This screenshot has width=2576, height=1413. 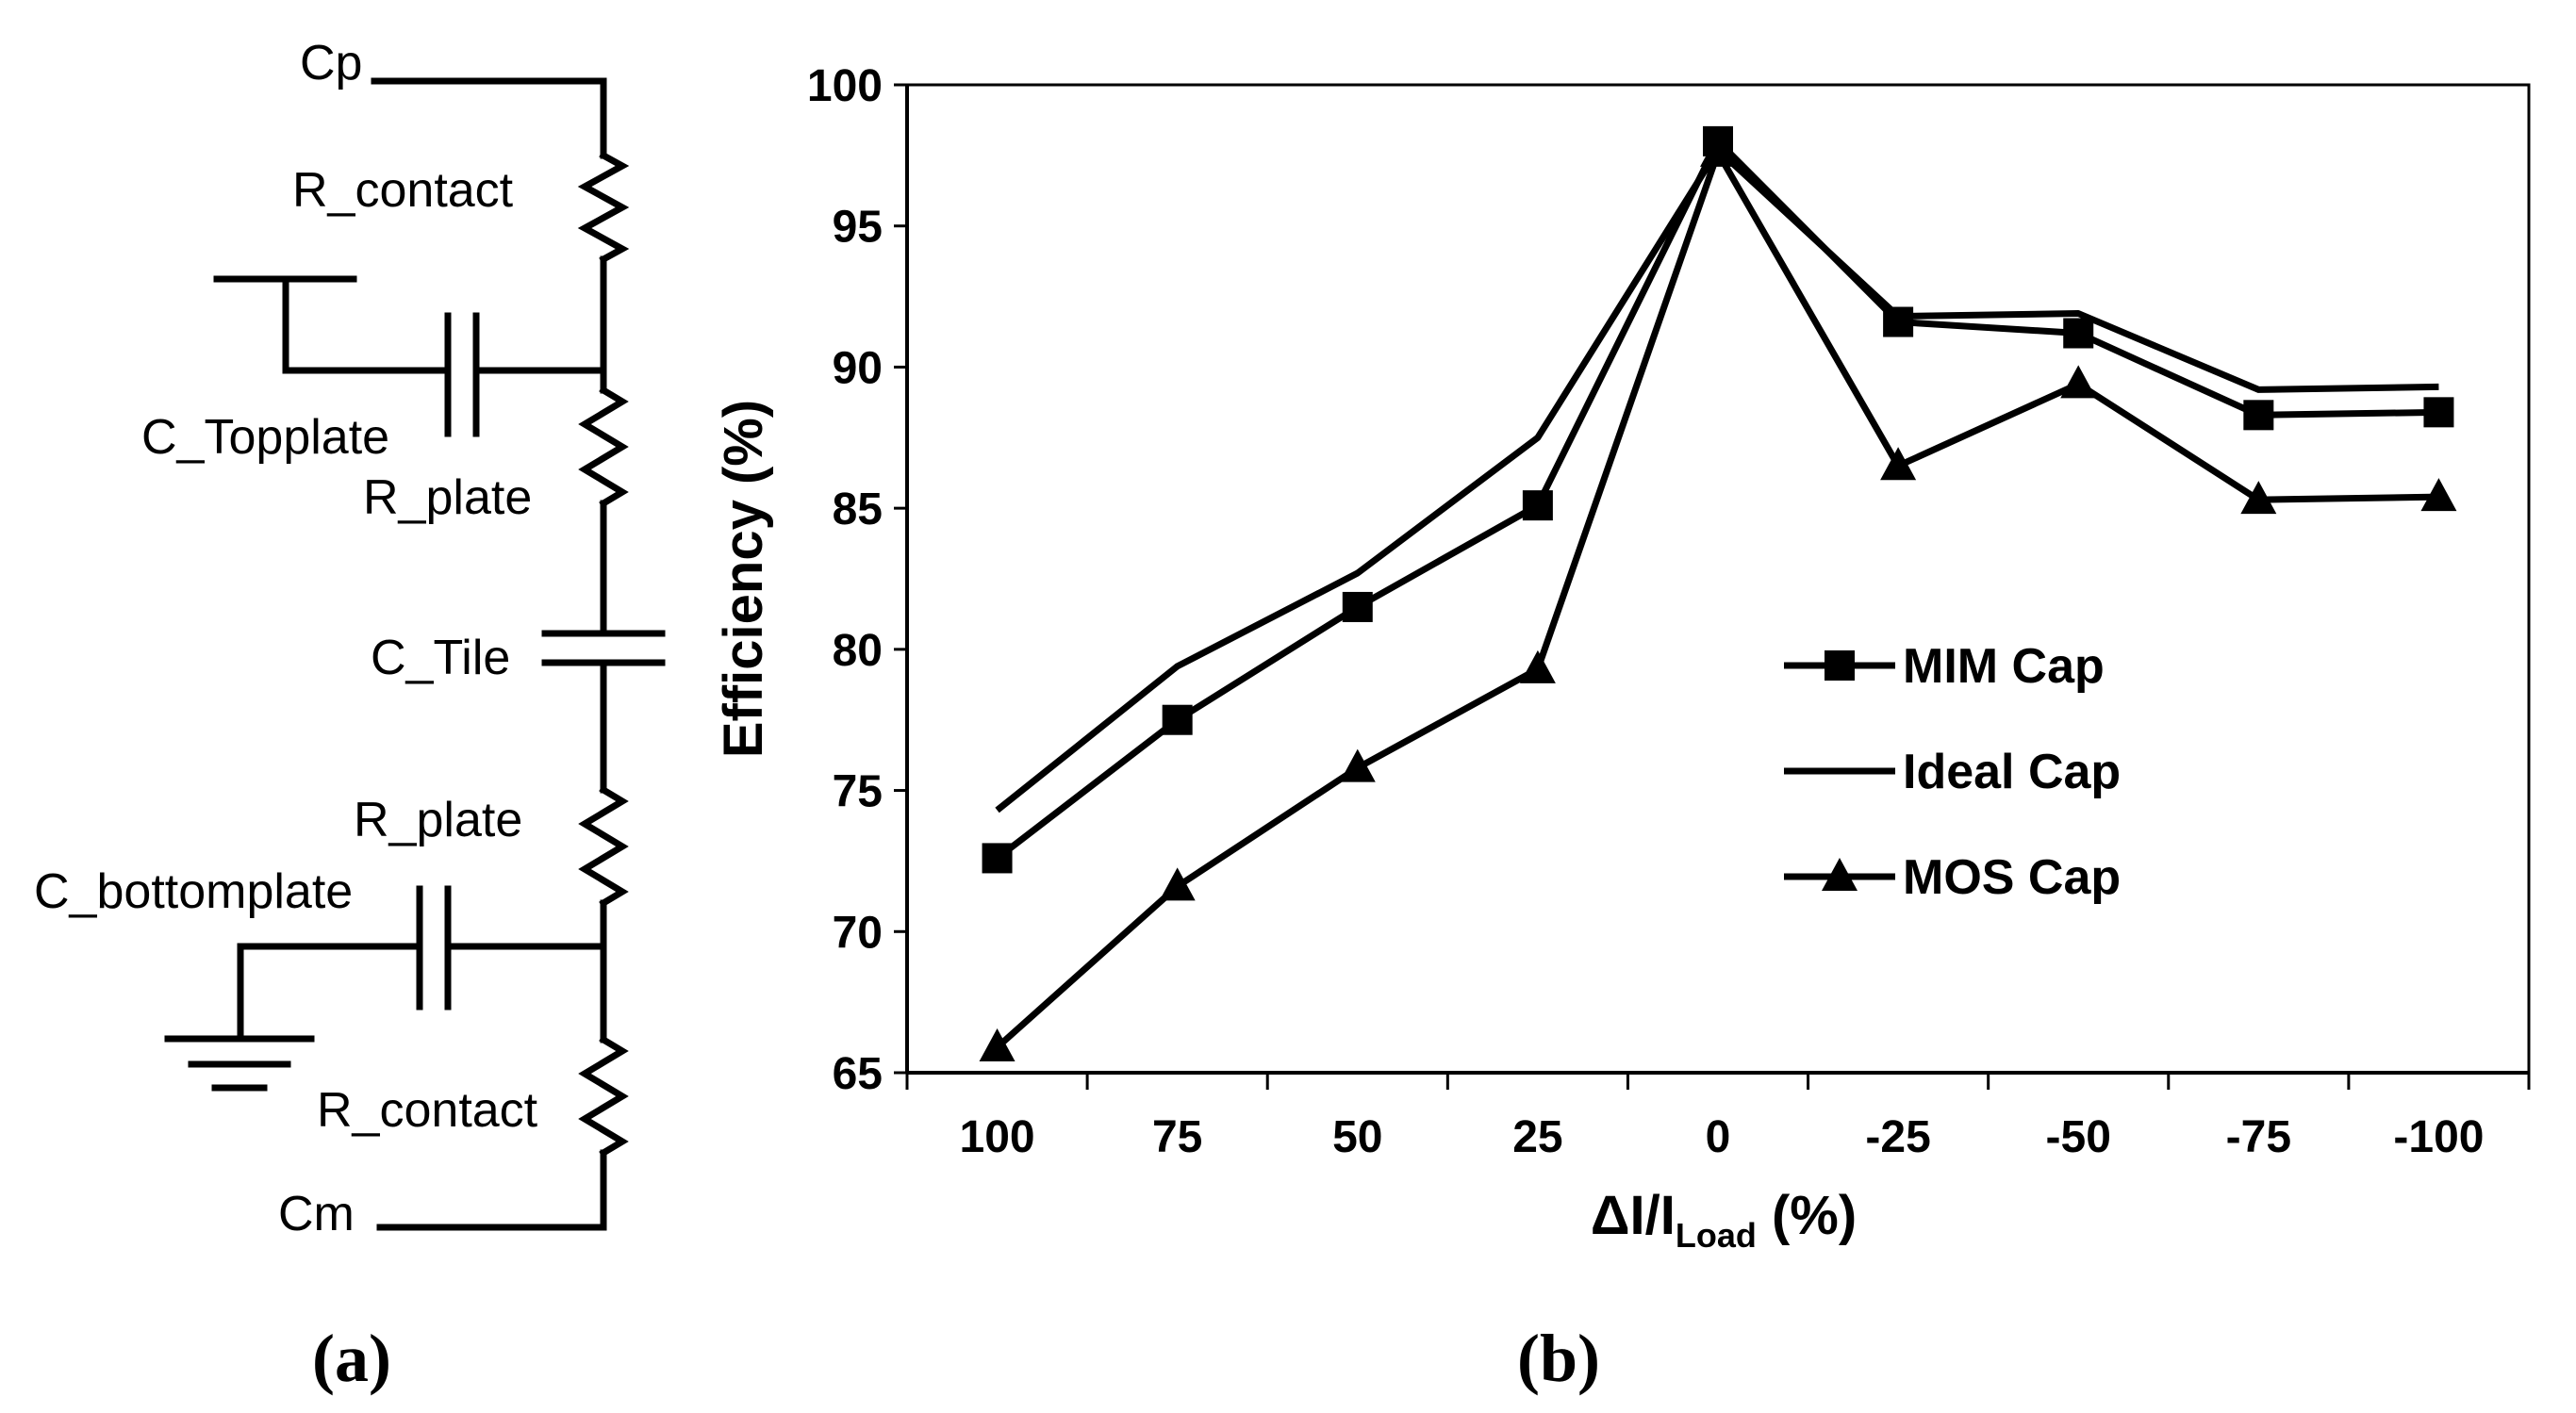 What do you see at coordinates (1558, 1358) in the screenshot?
I see `panel-b-label: (b)` at bounding box center [1558, 1358].